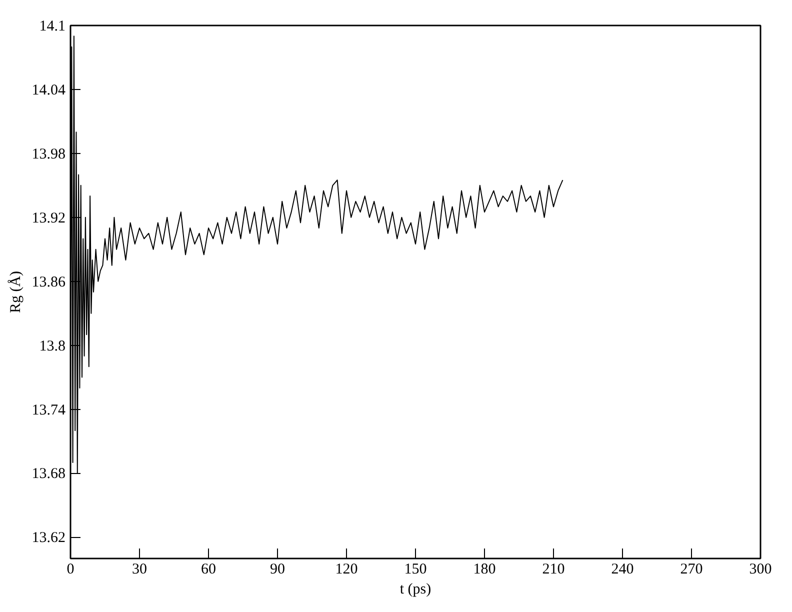 Image resolution: width=792 pixels, height=612 pixels. I want to click on x-tick-label: 90, so click(277, 570).